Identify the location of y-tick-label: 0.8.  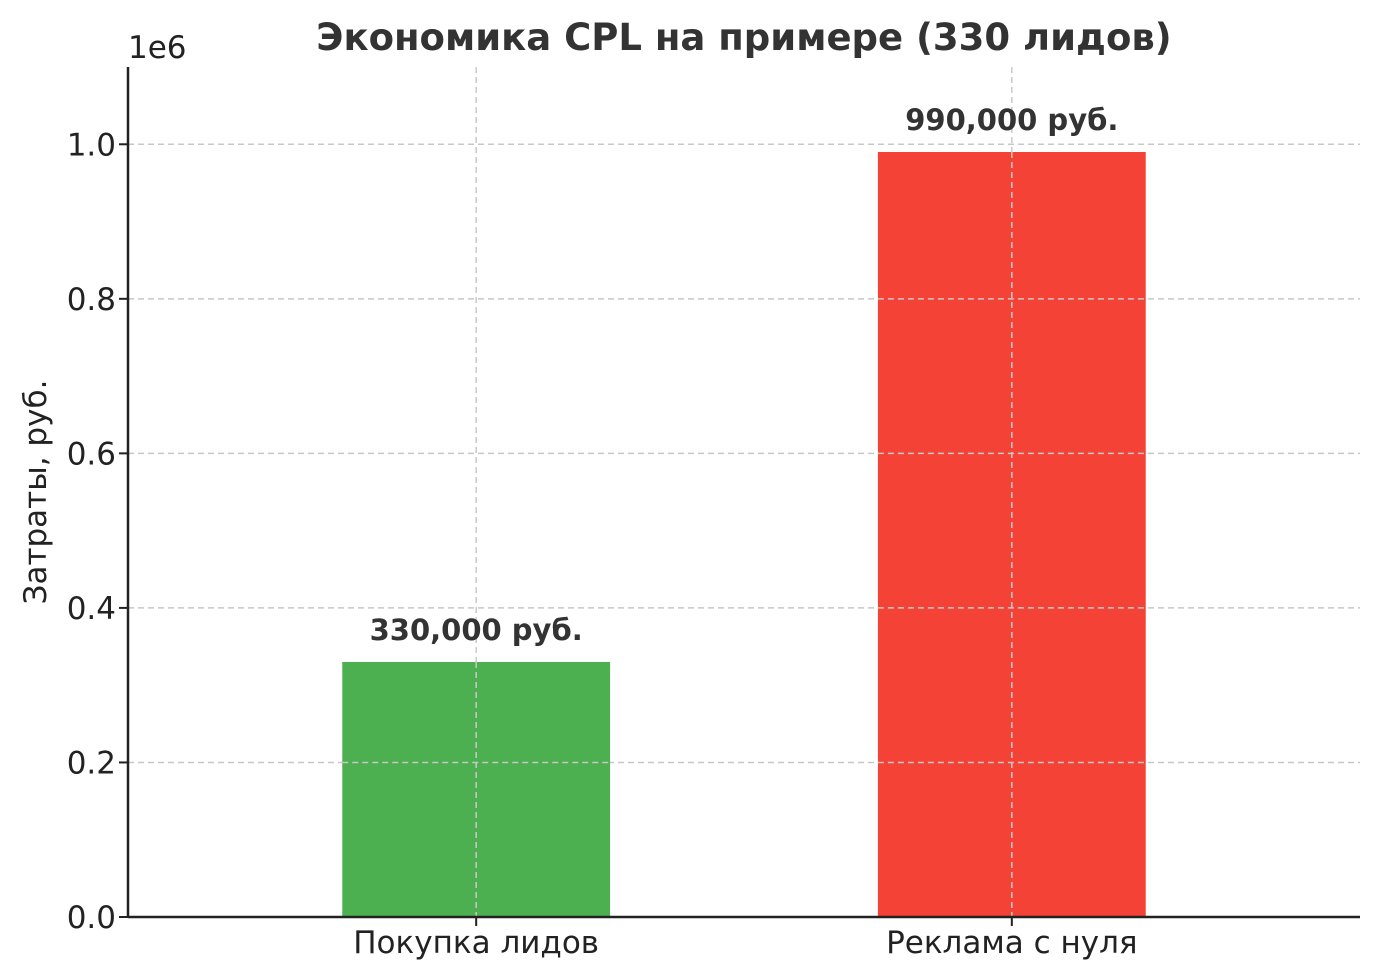
(91, 300).